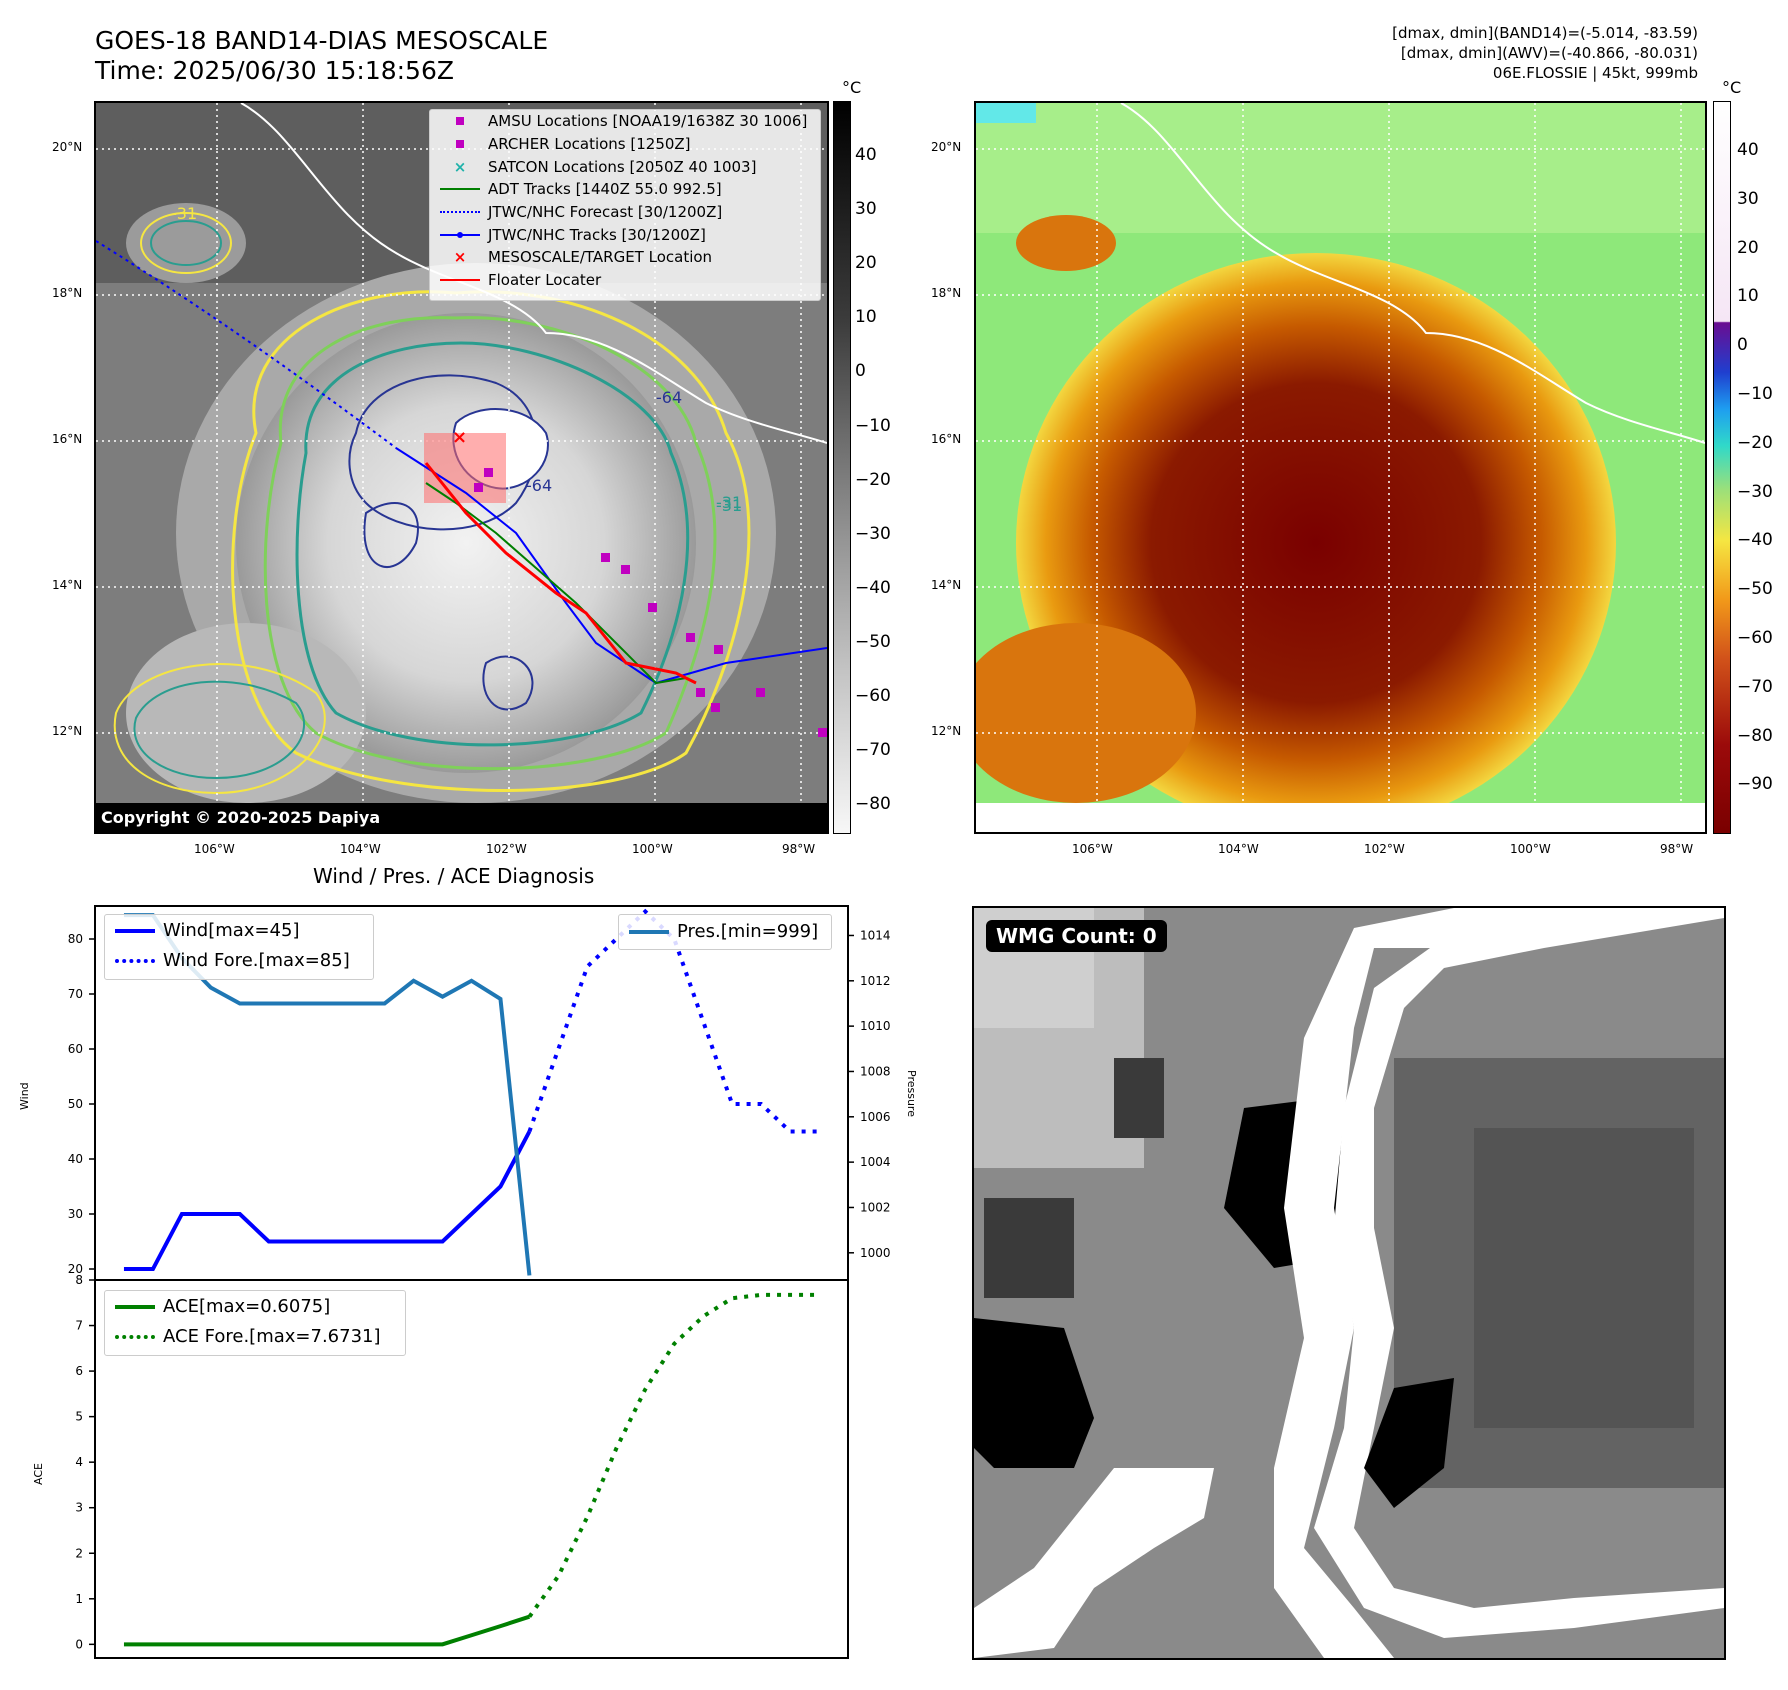 The image size is (1788, 1690). Describe the element at coordinates (75, 1159) in the screenshot. I see `y-tick-label: 40` at that location.